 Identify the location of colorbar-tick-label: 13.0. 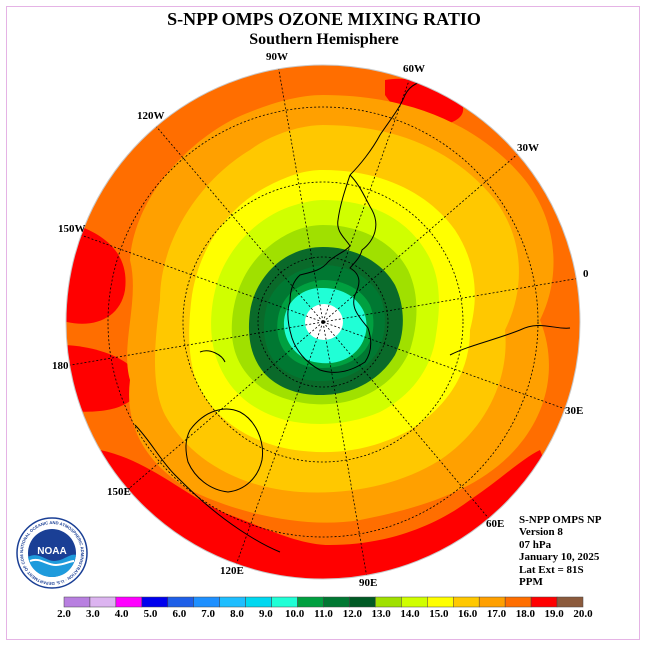
(381, 614).